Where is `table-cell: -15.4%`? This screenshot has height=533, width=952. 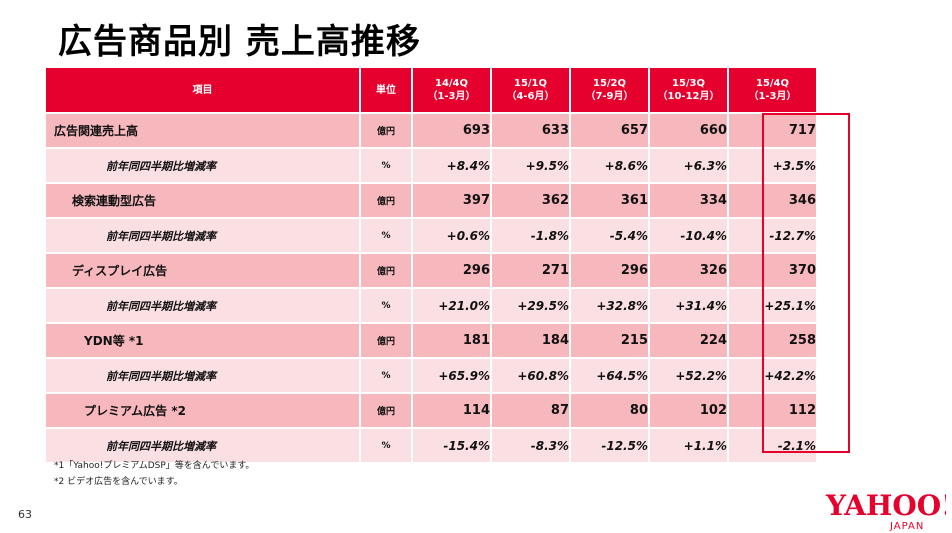
table-cell: -15.4% is located at coordinates (451, 445).